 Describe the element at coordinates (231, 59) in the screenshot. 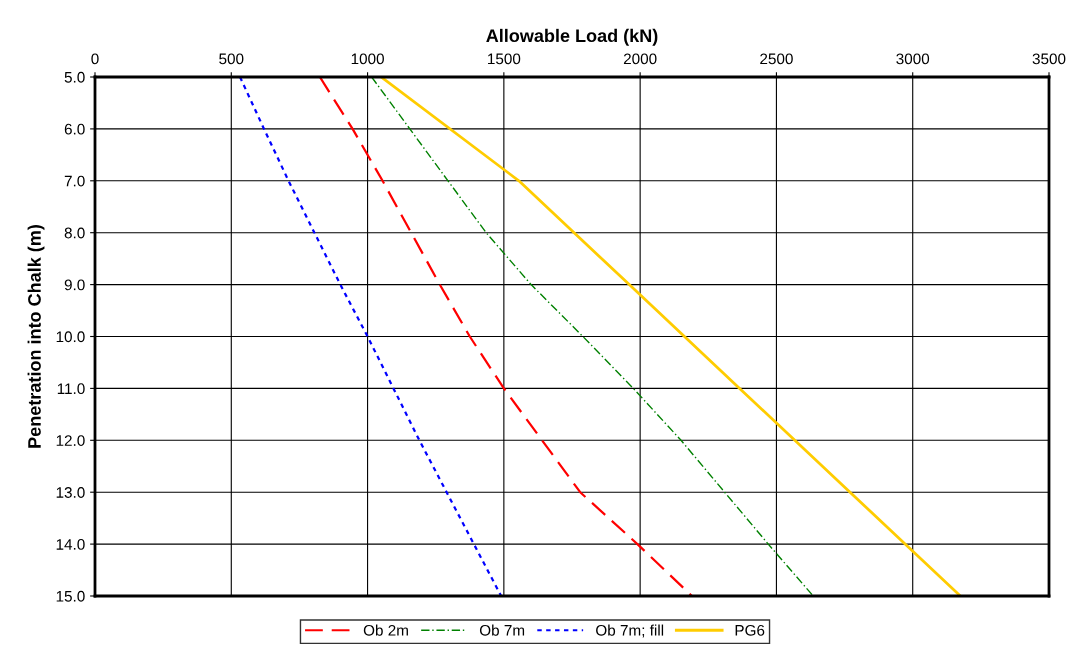

I see `x-tick-label: 500` at that location.